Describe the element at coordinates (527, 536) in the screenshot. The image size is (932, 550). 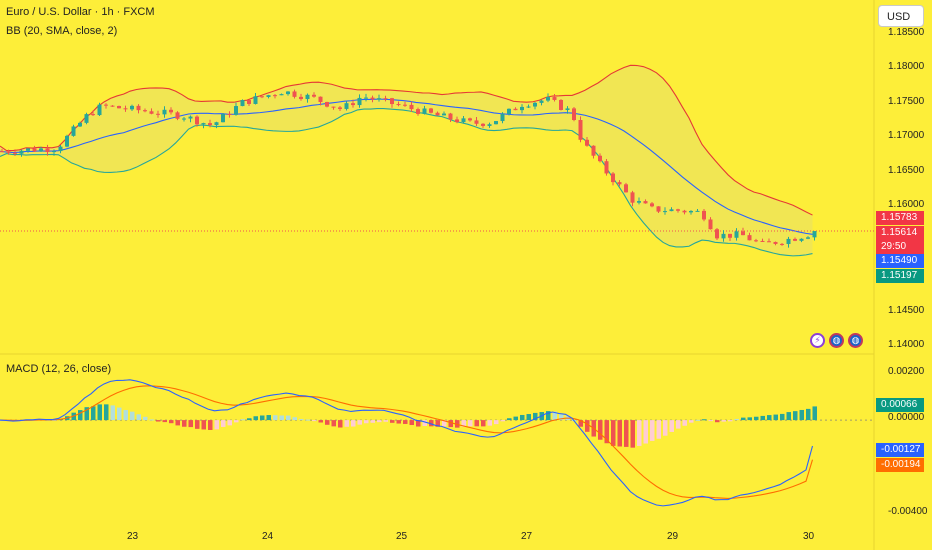
I see `time-tick: 27` at that location.